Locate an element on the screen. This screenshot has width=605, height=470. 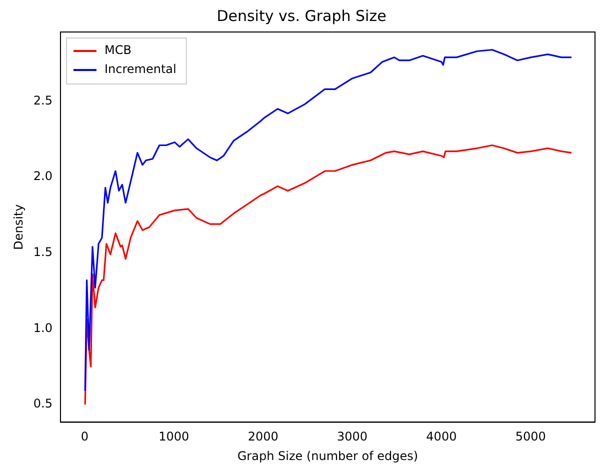
y-tick-label: 2.0 is located at coordinates (42, 176).